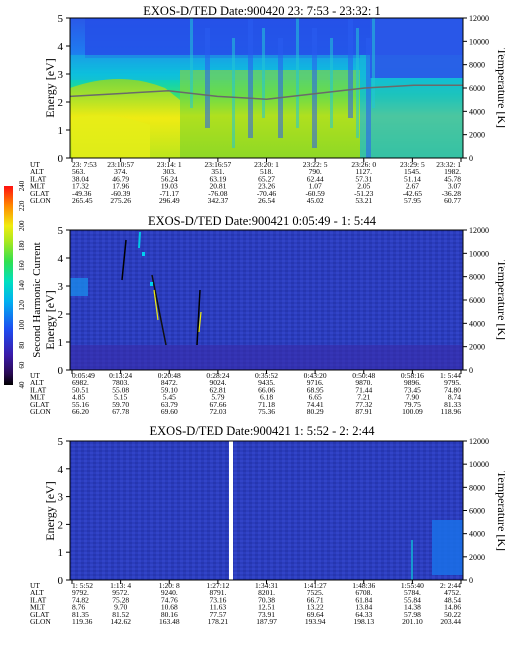  What do you see at coordinates (479, 253) in the screenshot?
I see `temperature-tick-label: 10000` at bounding box center [479, 253].